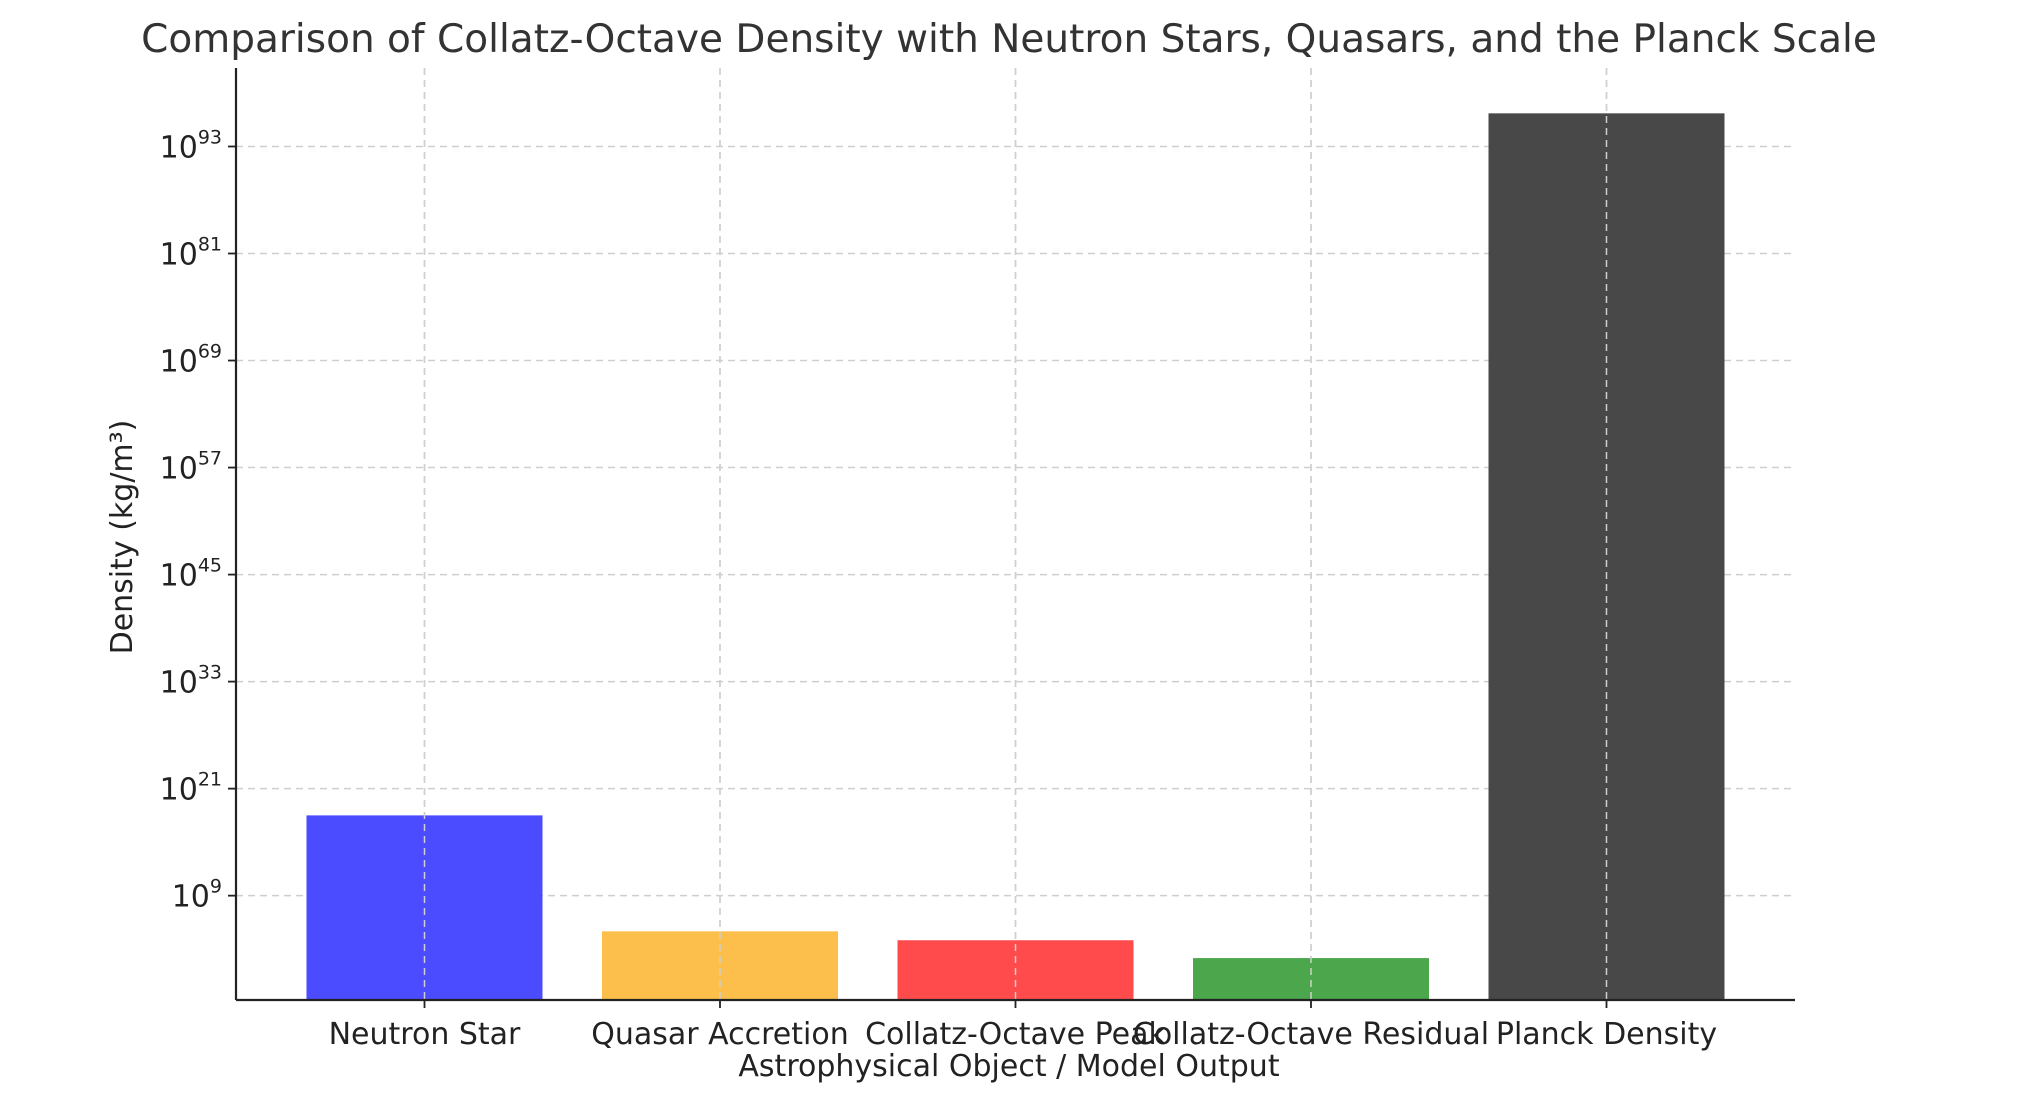 The width and height of the screenshot is (2019, 1101). I want to click on y-tick-label: 1045, so click(191, 574).